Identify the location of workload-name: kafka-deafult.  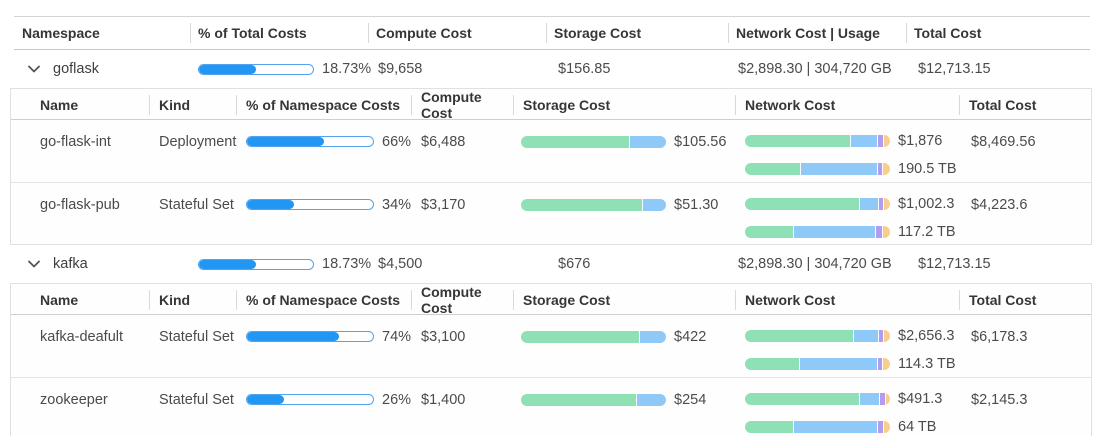
(82, 336).